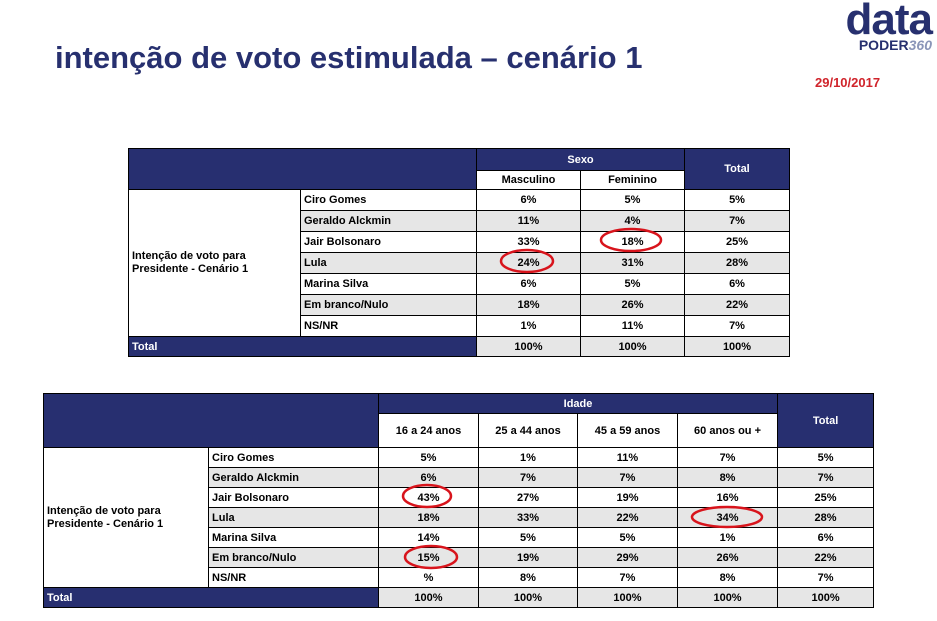 Image resolution: width=937 pixels, height=621 pixels. I want to click on date: 29/10/2017, so click(848, 82).